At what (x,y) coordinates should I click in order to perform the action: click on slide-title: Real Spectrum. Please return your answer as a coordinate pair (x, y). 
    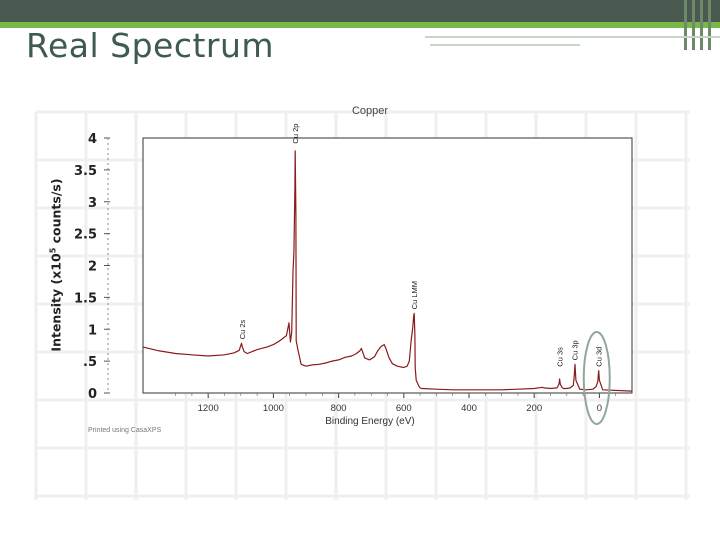
    Looking at the image, I should click on (150, 45).